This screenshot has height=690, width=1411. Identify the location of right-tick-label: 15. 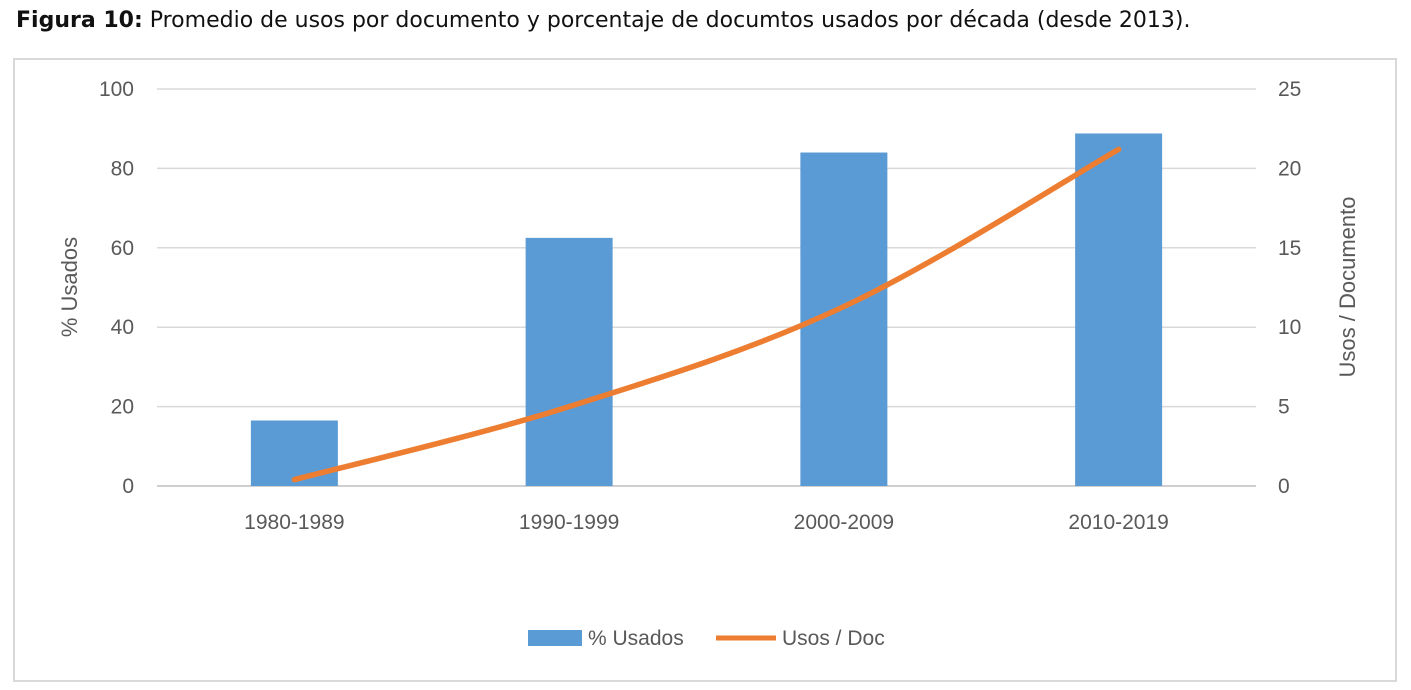
(1289, 248).